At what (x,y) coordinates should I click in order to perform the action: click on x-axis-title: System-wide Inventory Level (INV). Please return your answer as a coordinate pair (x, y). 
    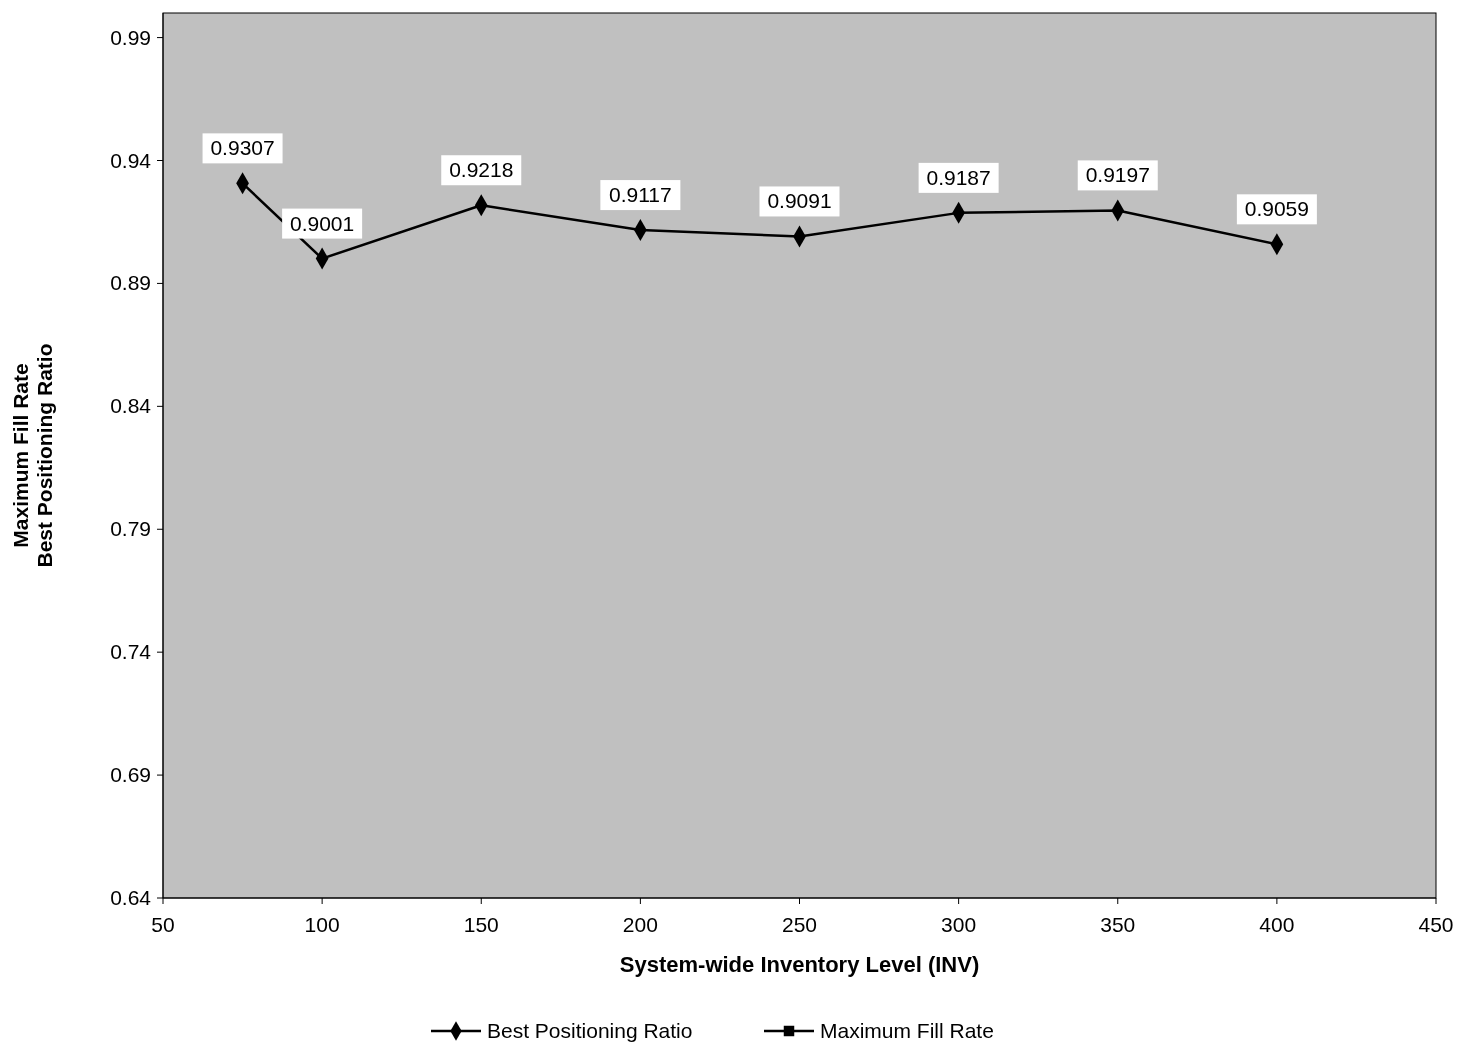
    Looking at the image, I should click on (799, 964).